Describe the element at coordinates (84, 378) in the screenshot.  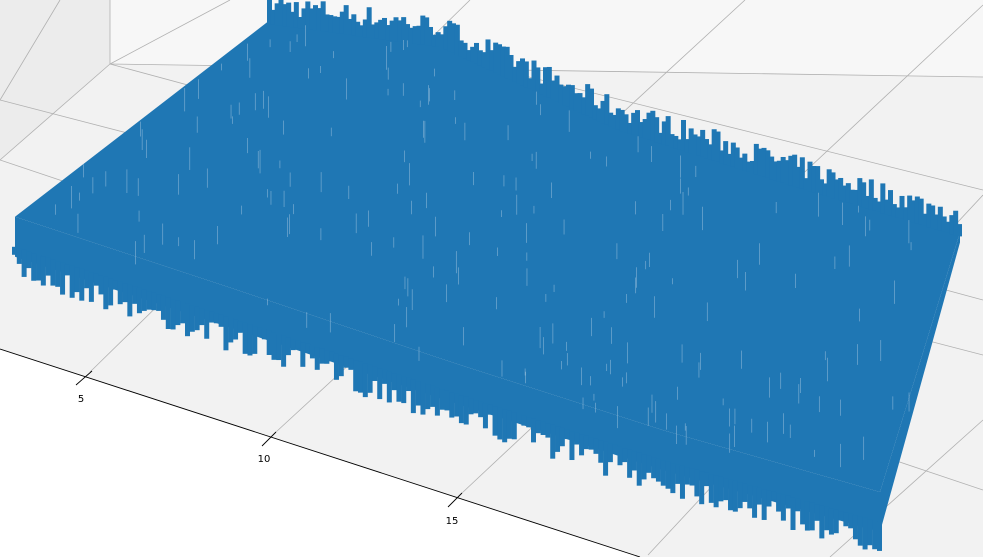
I see `x-tick-mark` at that location.